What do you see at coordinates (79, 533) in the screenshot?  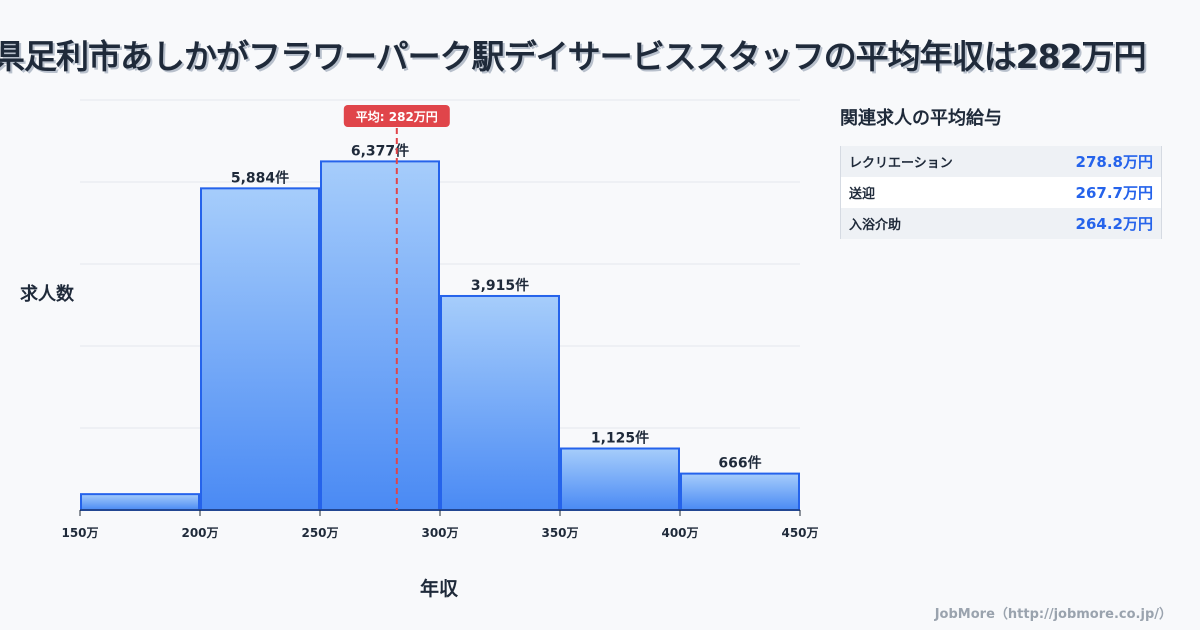 I see `x-tick-label: 150万` at bounding box center [79, 533].